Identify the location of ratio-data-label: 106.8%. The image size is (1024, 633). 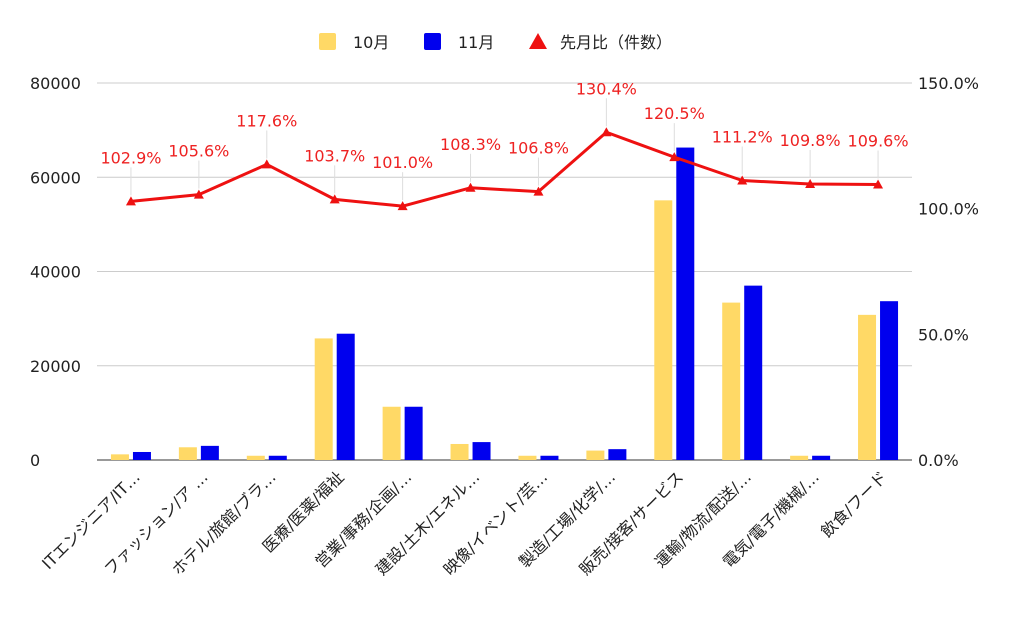
(538, 148).